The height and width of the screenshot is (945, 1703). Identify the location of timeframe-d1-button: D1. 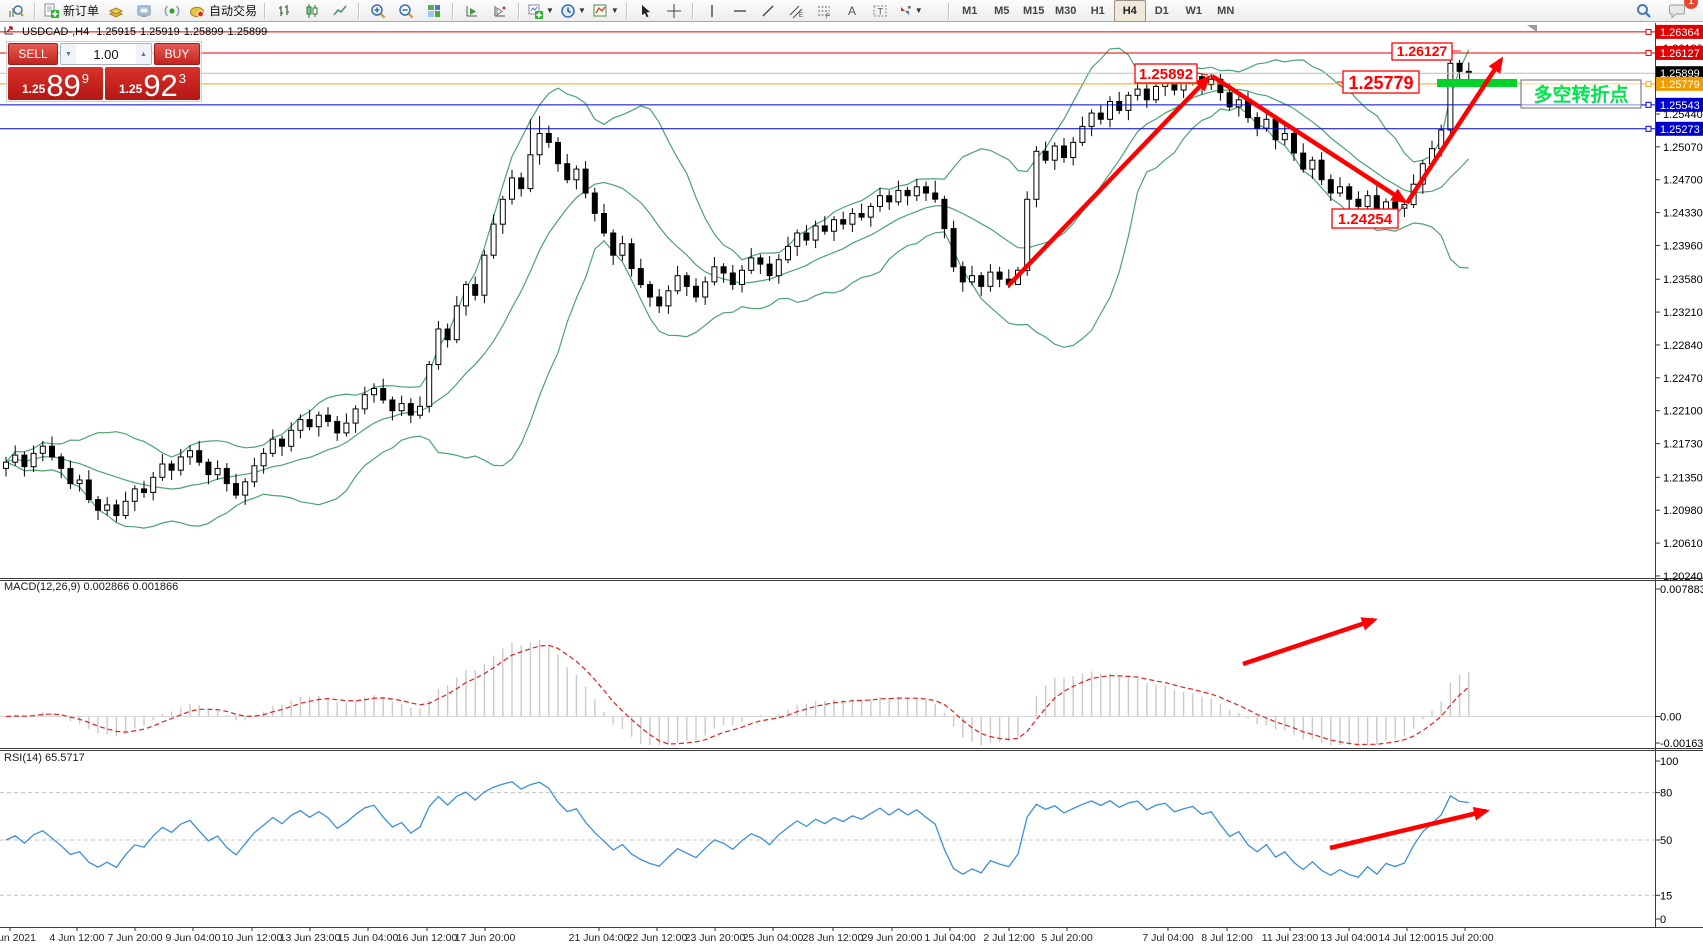
(1161, 10).